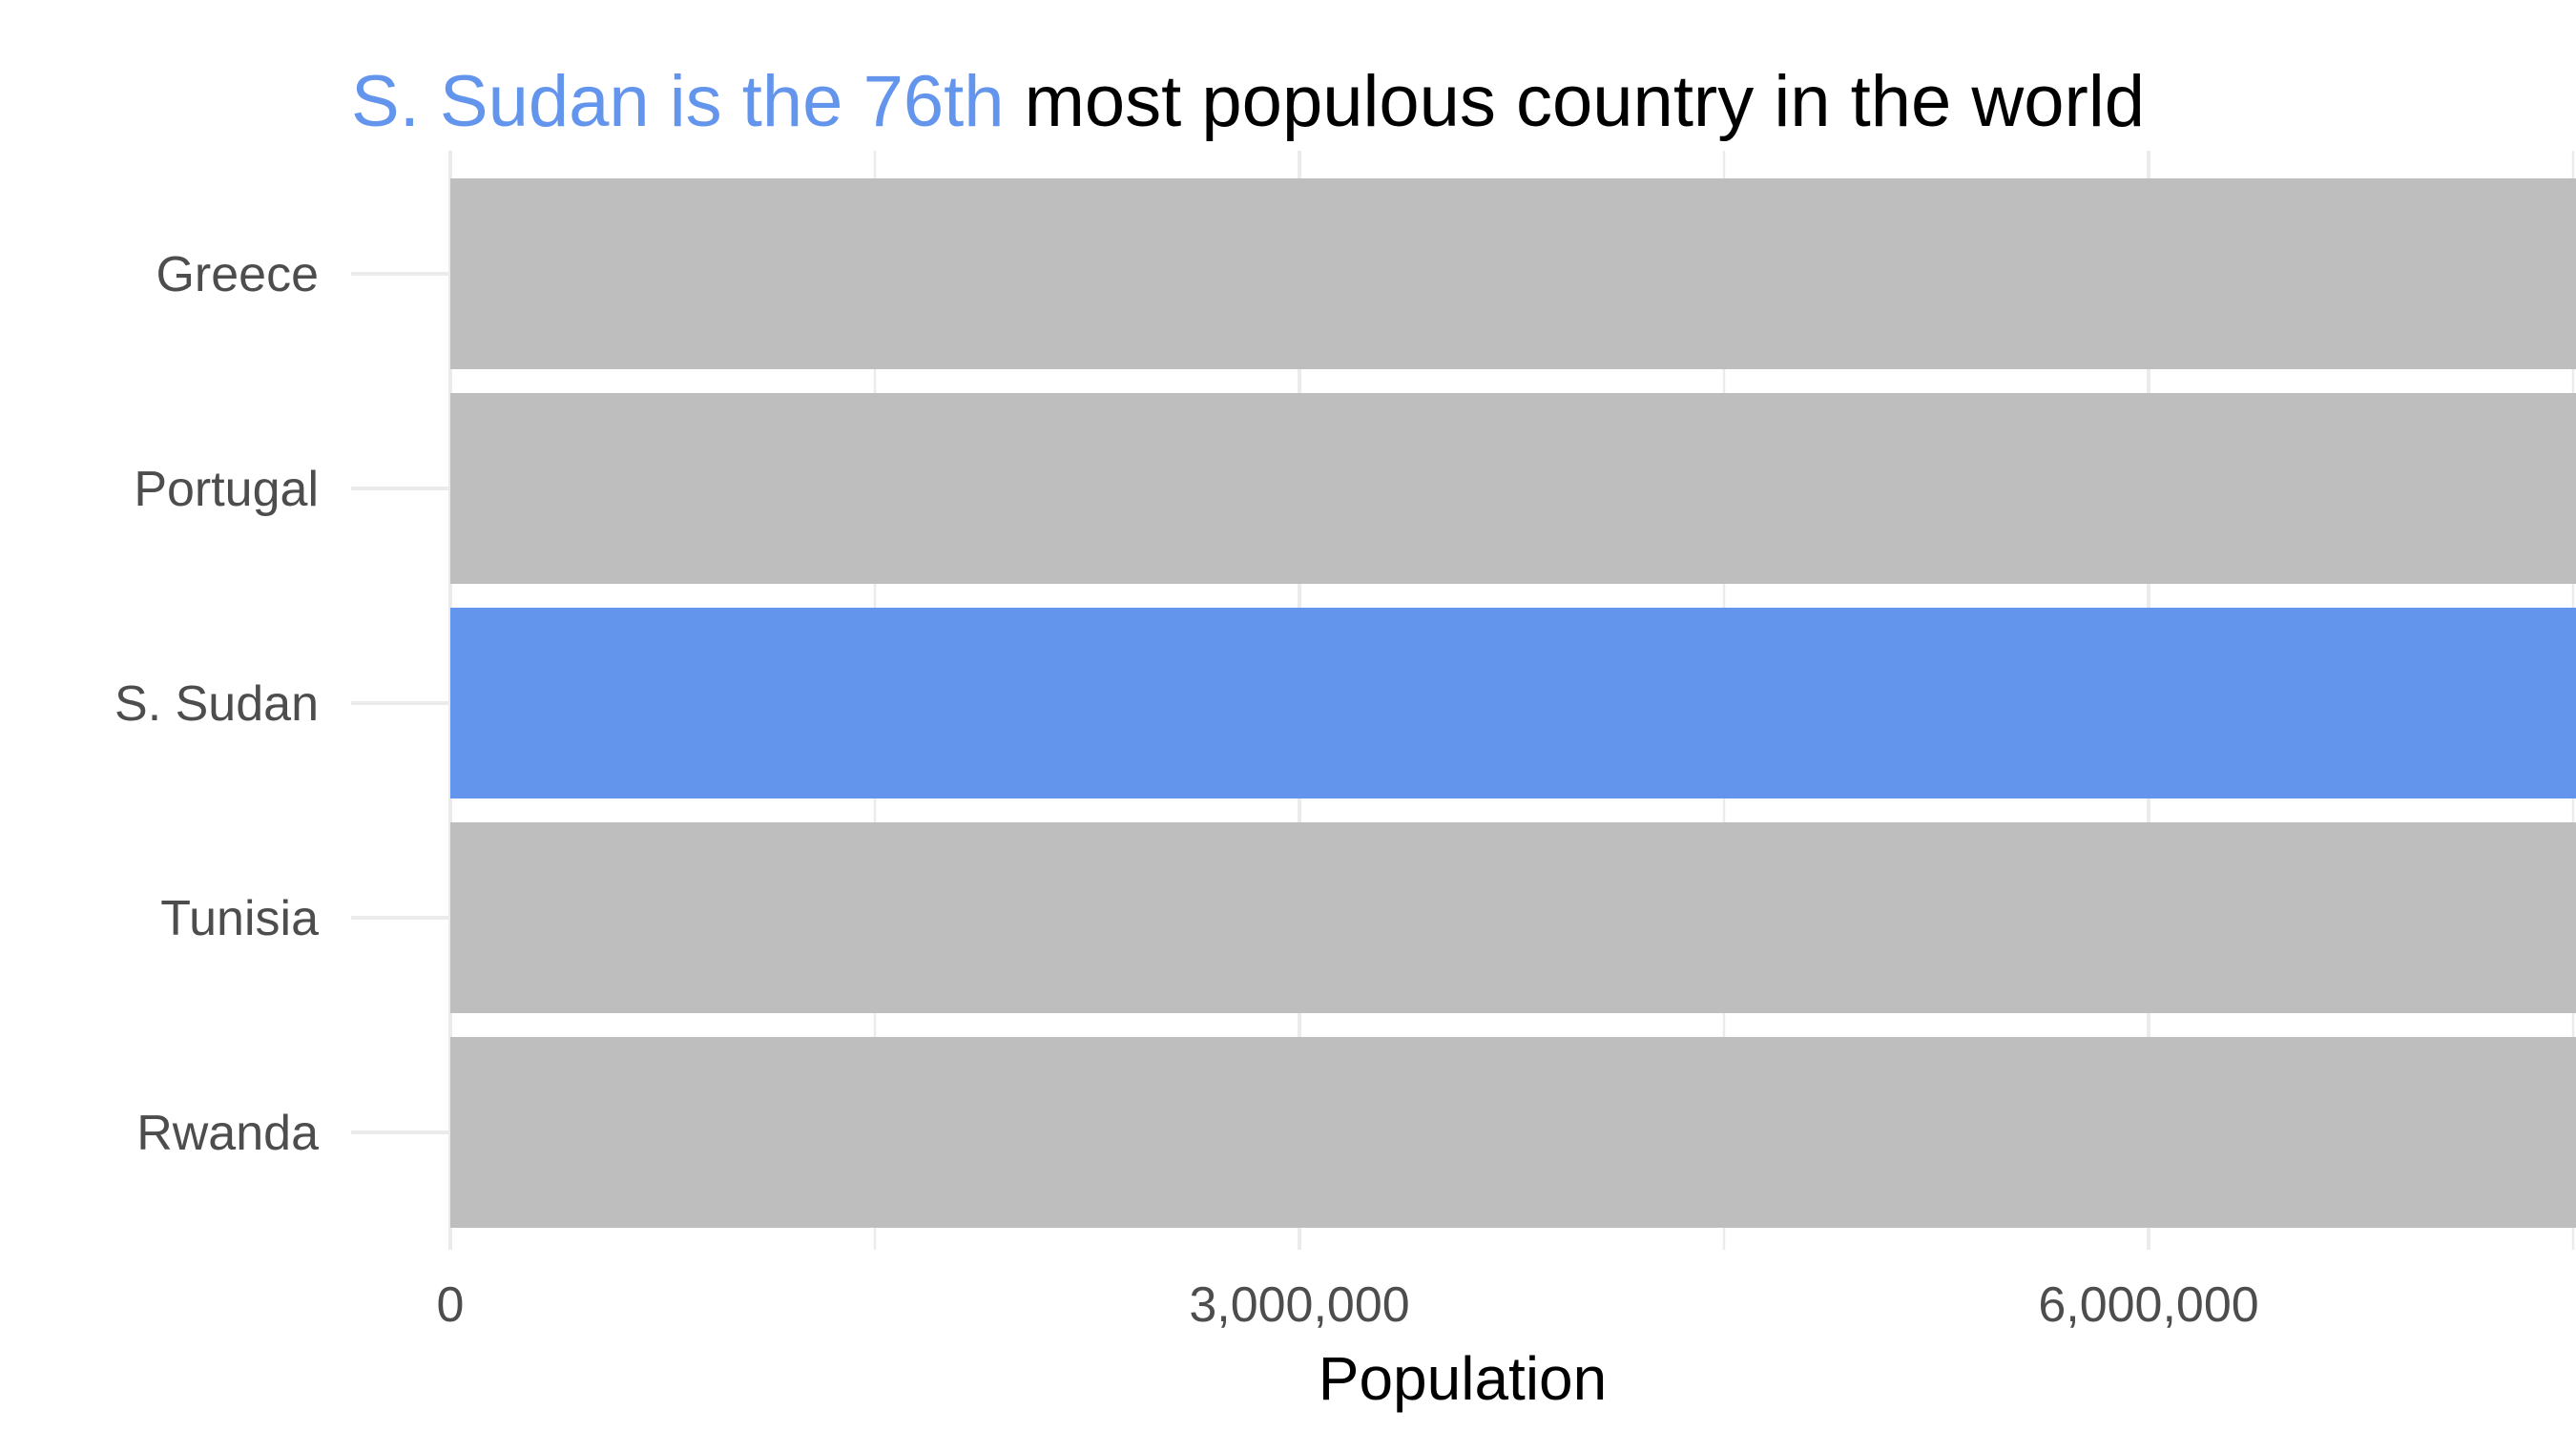 The image size is (2576, 1431). I want to click on chart-title-rest: most populous country in the world, so click(1574, 101).